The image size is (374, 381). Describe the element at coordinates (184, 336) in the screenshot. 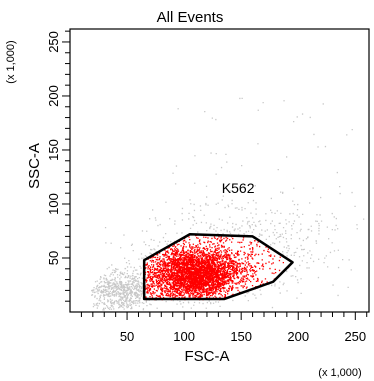

I see `x-tick-label: 100` at that location.